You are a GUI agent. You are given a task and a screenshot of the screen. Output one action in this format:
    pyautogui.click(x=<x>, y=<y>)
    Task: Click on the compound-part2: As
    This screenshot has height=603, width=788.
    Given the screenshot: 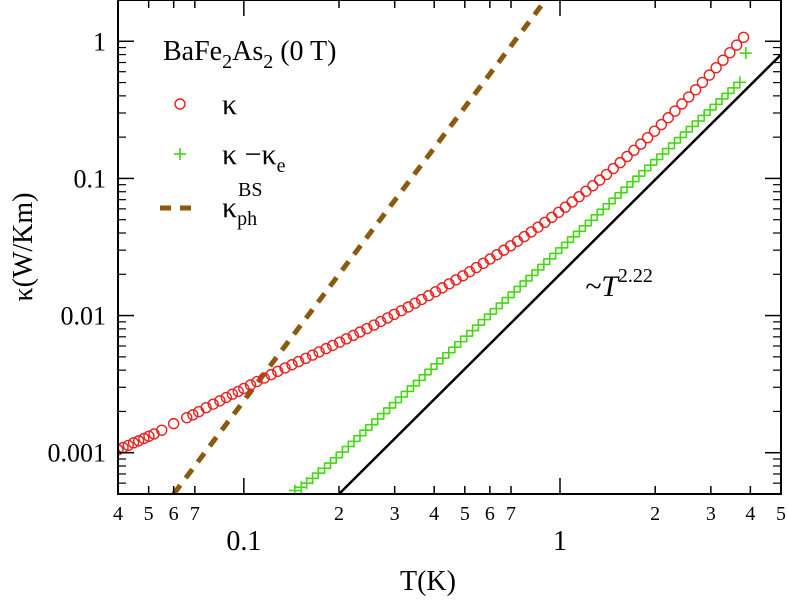 What is the action you would take?
    pyautogui.click(x=247, y=51)
    